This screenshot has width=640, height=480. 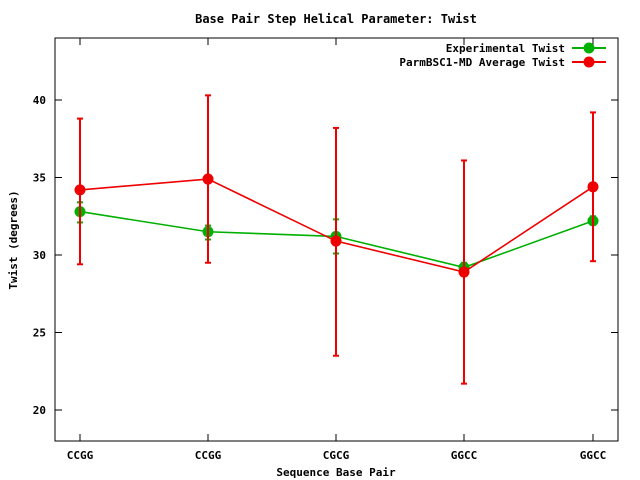 I want to click on x-tick-label: CGCG, so click(x=336, y=455).